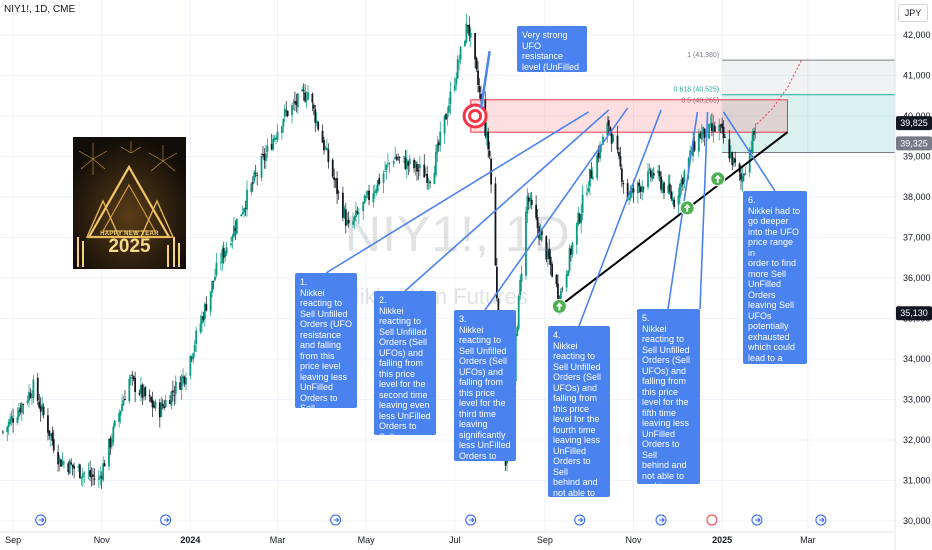  Describe the element at coordinates (913, 13) in the screenshot. I see `currency-badge: JPY` at that location.